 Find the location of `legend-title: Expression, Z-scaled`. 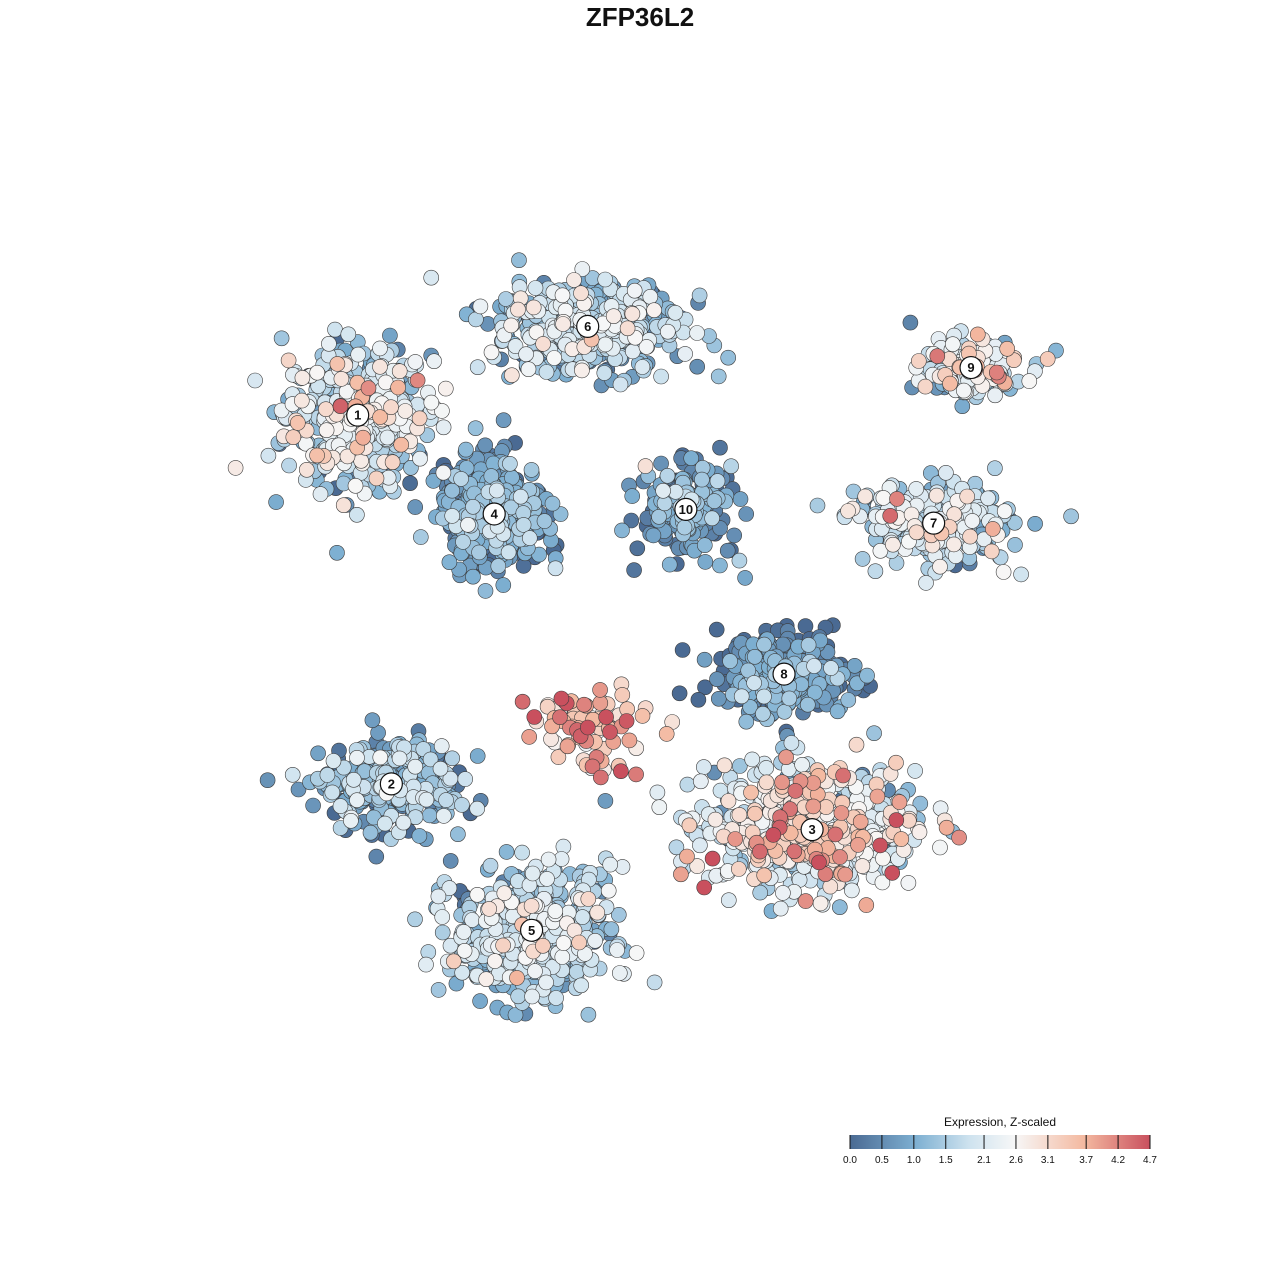

legend-title: Expression, Z-scaled is located at coordinates (1000, 1122).